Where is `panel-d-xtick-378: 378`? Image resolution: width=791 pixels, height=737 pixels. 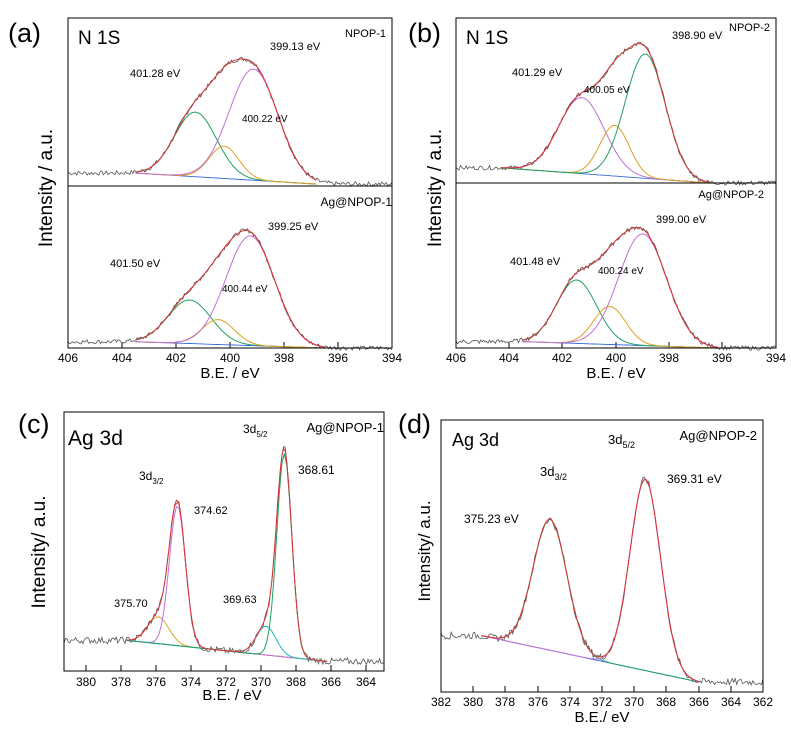 panel-d-xtick-378: 378 is located at coordinates (505, 702).